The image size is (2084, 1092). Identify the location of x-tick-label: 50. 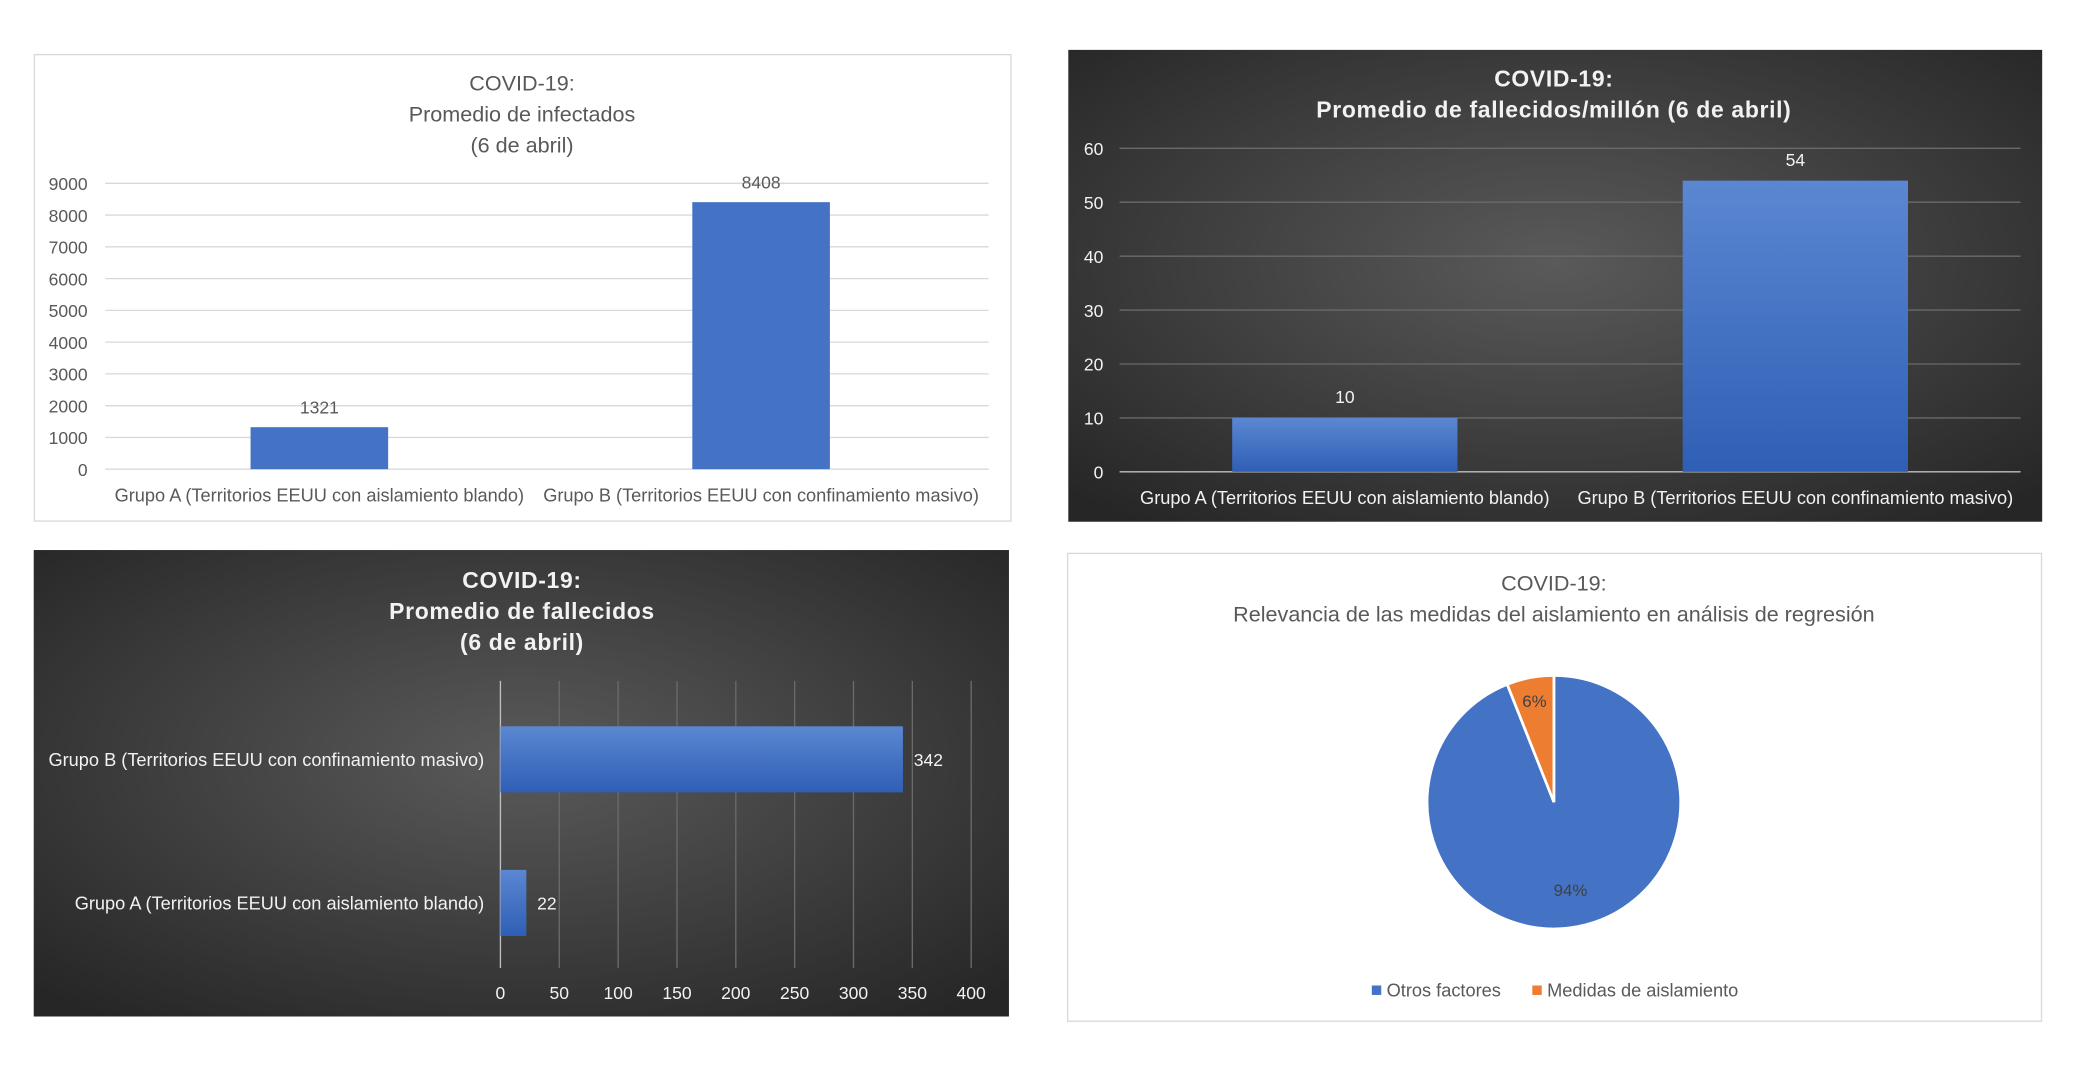
(560, 993).